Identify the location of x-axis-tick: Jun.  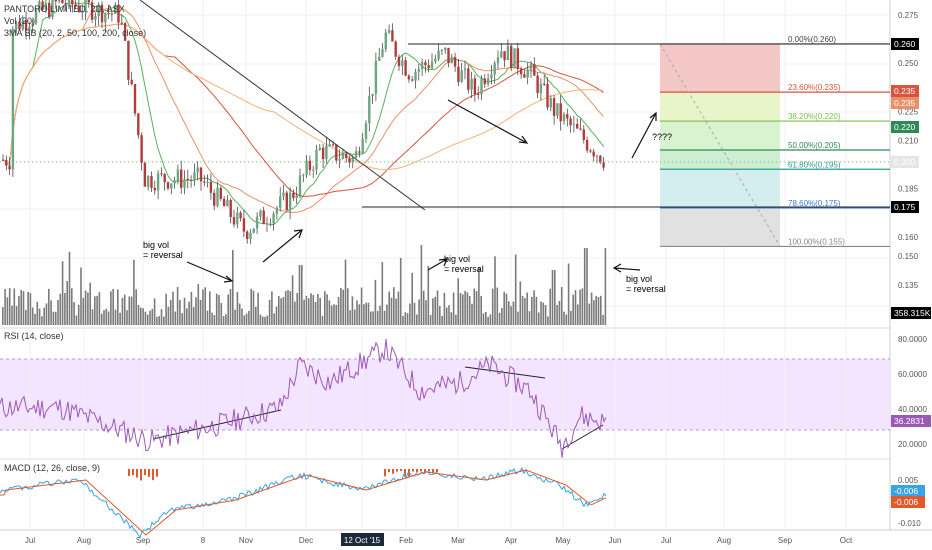
(615, 540).